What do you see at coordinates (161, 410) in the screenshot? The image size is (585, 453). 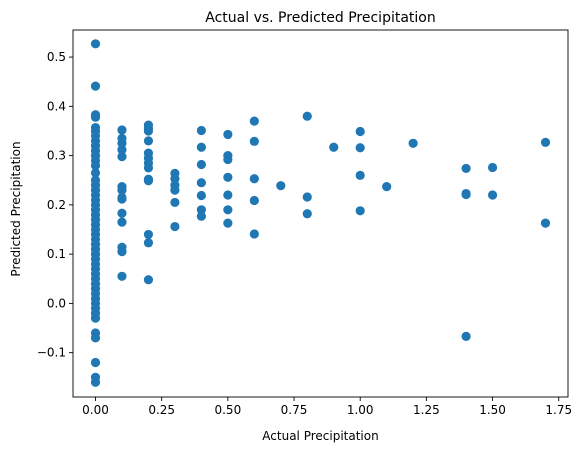 I see `x-tick-label: 0.25` at bounding box center [161, 410].